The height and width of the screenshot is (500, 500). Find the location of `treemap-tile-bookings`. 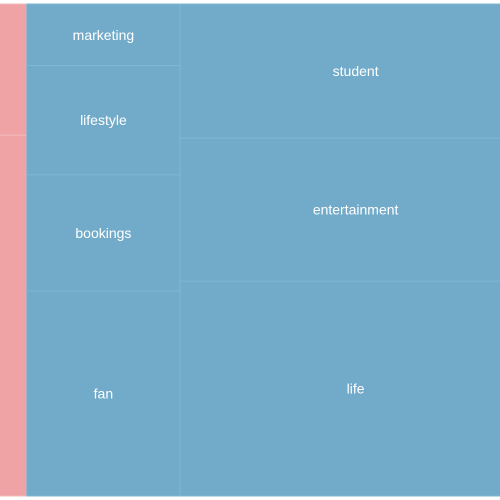

treemap-tile-bookings is located at coordinates (103, 233).